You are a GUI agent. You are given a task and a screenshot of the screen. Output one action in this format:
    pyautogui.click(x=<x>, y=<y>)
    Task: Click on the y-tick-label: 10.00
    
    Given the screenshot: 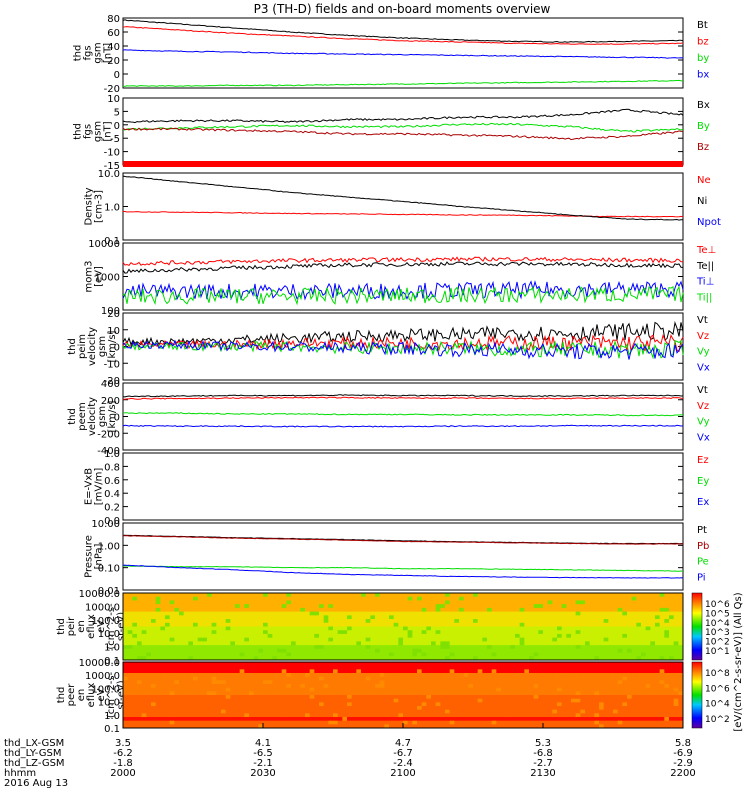 What is the action you would take?
    pyautogui.click(x=105, y=524)
    